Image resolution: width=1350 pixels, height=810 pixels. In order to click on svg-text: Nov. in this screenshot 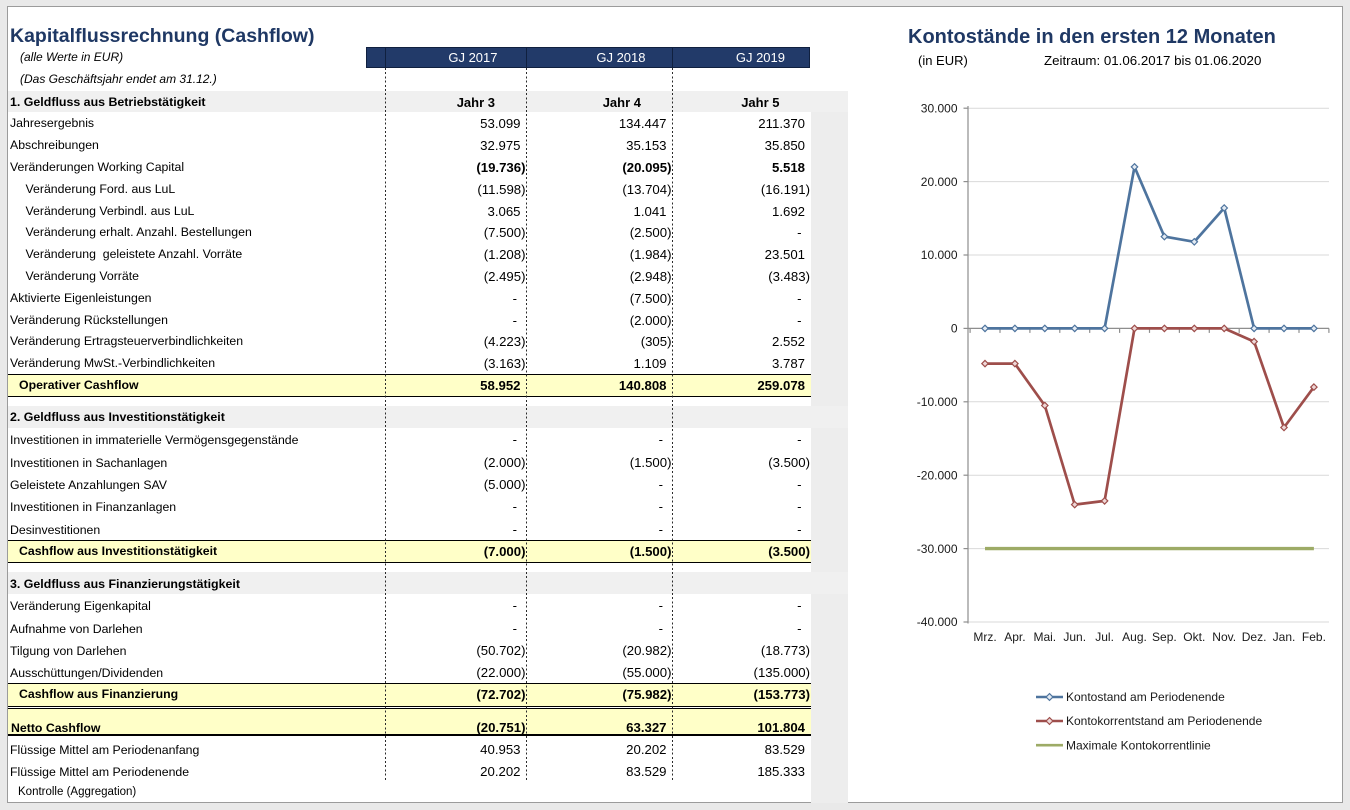, I will do `click(1224, 637)`.